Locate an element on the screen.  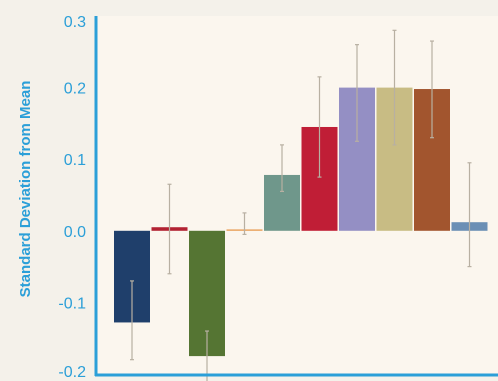
y-tick-label: -0.1 is located at coordinates (72, 303).